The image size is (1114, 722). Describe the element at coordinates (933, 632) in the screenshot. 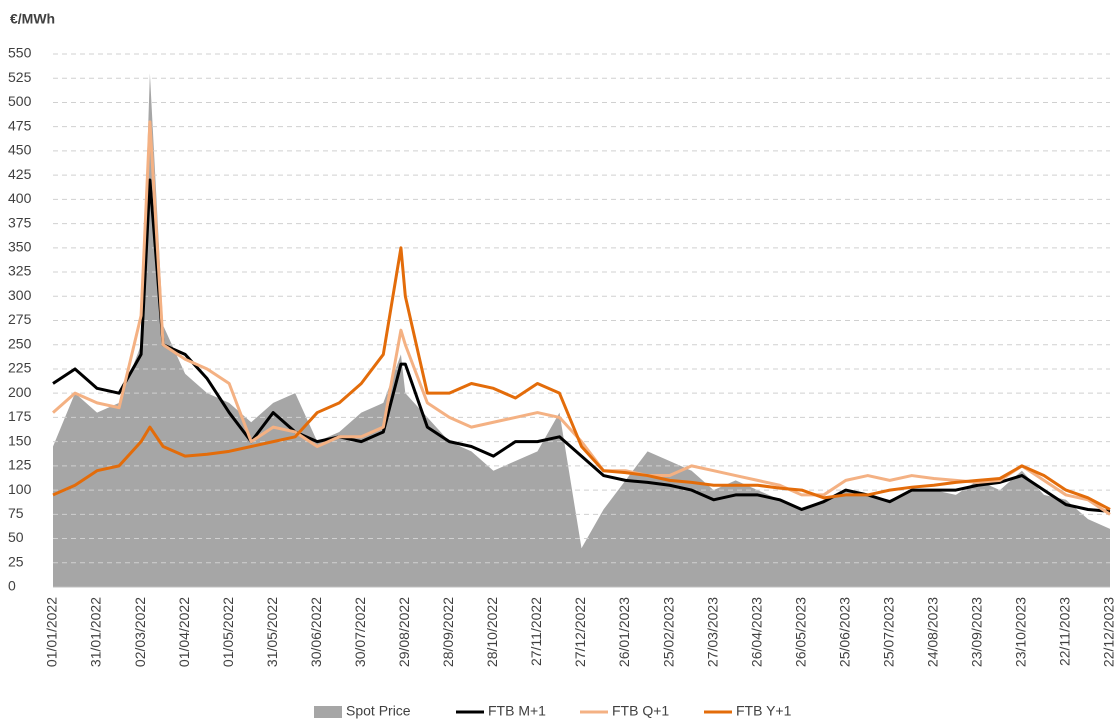

I see `x-tick-label: 24/08/2023` at that location.